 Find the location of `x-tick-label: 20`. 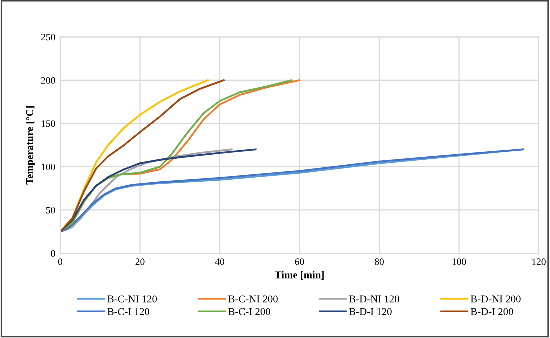

x-tick-label: 20 is located at coordinates (140, 262).